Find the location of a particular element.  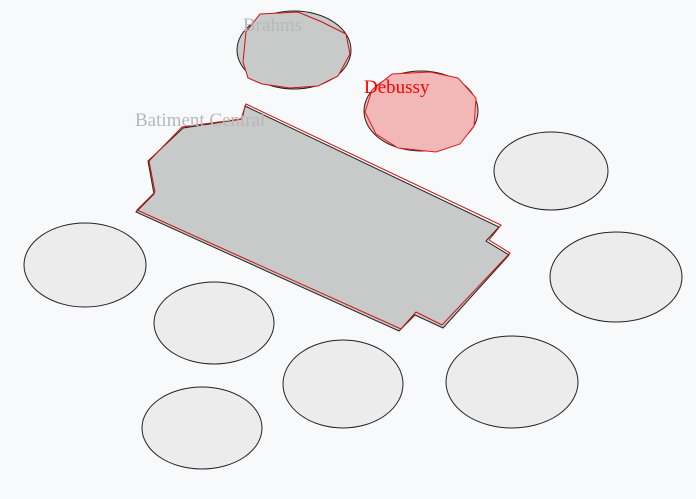

building-debussy: Debussy is located at coordinates (421, 111).